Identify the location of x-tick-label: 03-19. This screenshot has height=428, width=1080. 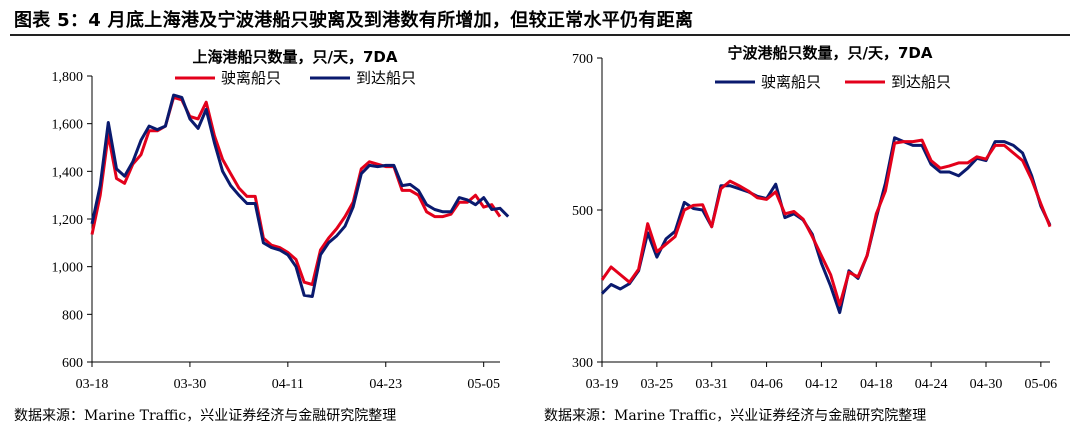
(602, 384).